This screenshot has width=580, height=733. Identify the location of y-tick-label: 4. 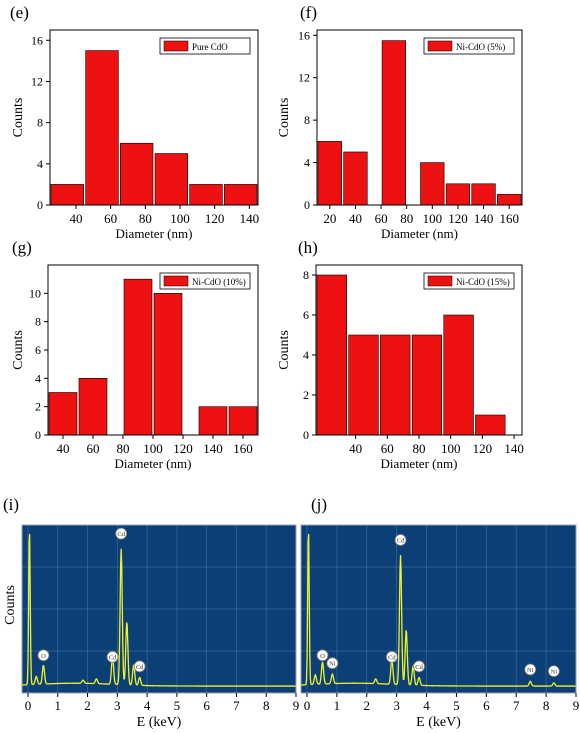
(40, 164).